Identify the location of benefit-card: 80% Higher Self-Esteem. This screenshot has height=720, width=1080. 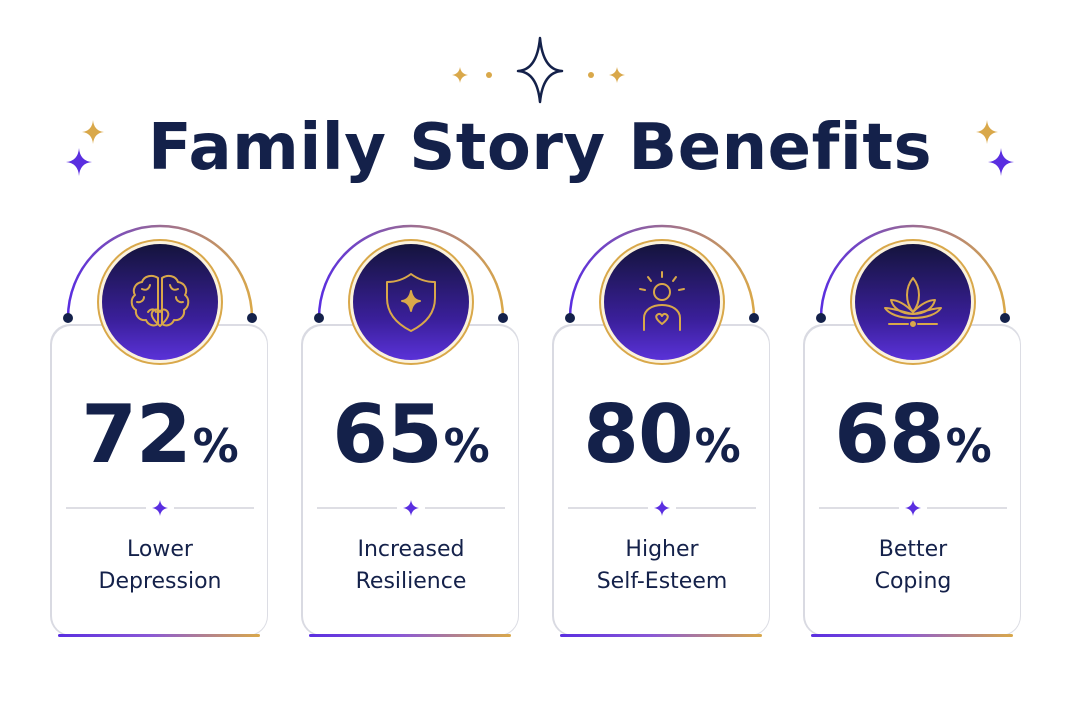
(662, 432).